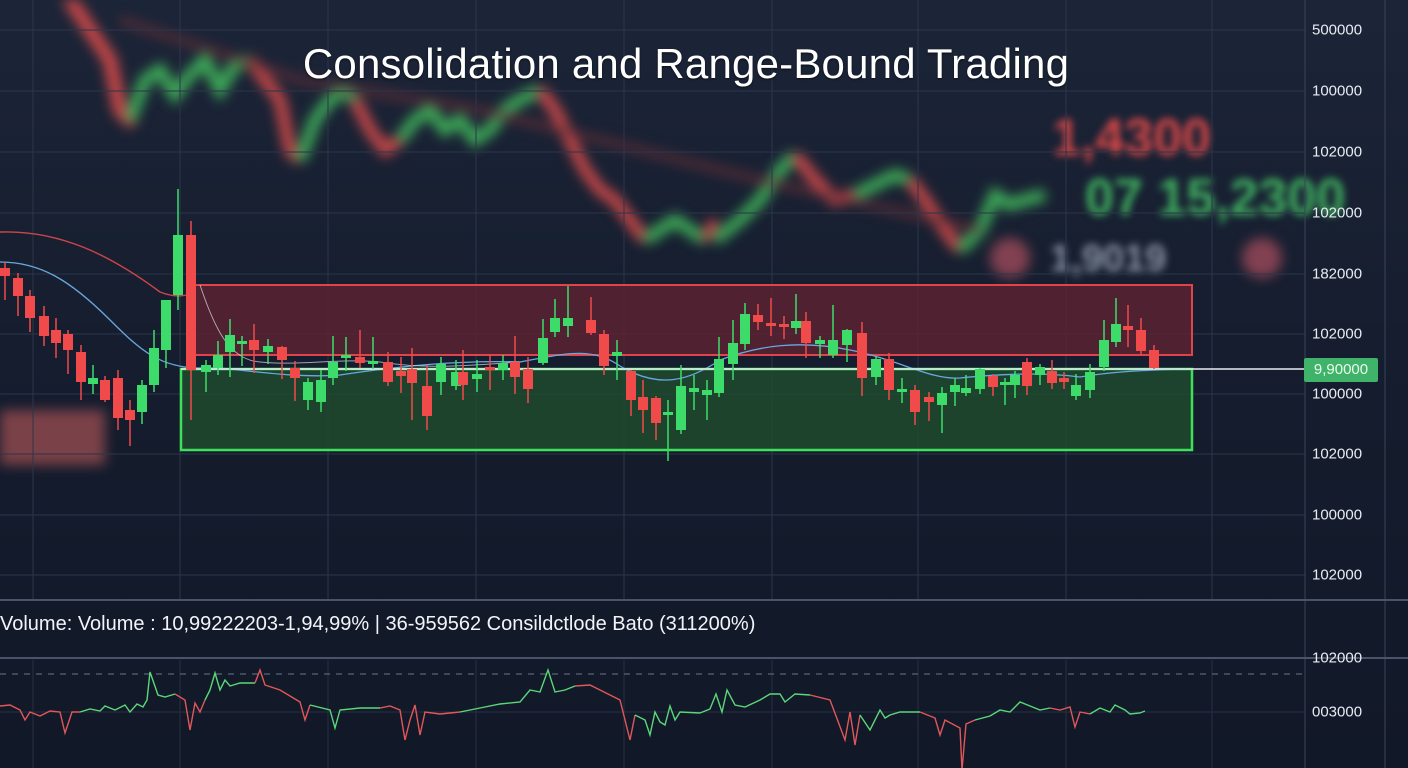 The height and width of the screenshot is (768, 1408). Describe the element at coordinates (1337, 712) in the screenshot. I see `volume-axis-label: 003000` at that location.